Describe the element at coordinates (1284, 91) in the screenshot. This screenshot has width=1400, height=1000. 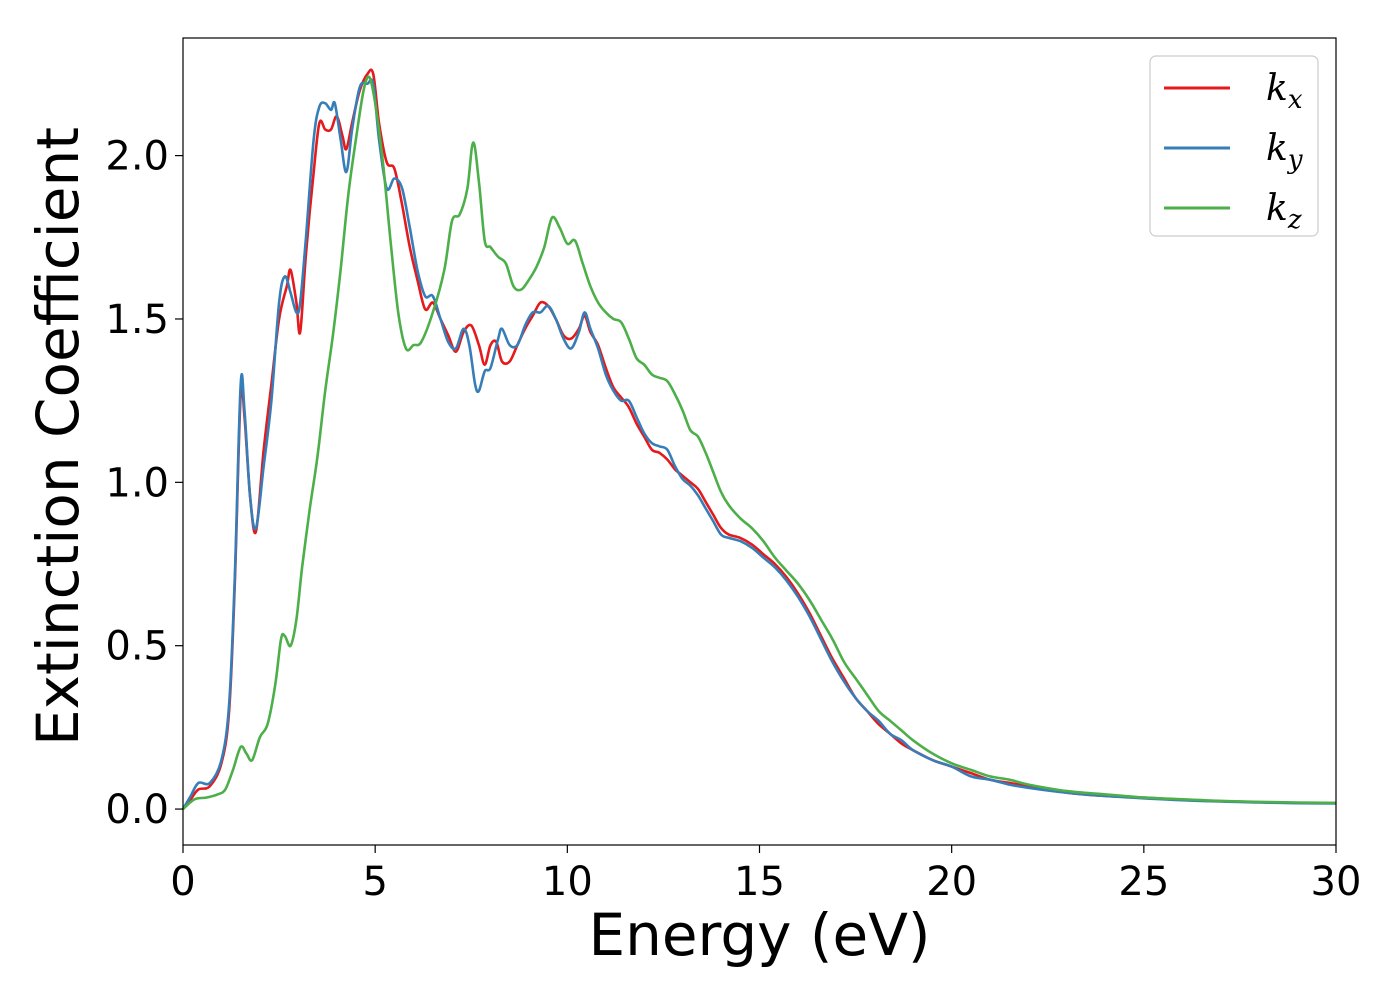
I see `legend-label-kx: kx` at that location.